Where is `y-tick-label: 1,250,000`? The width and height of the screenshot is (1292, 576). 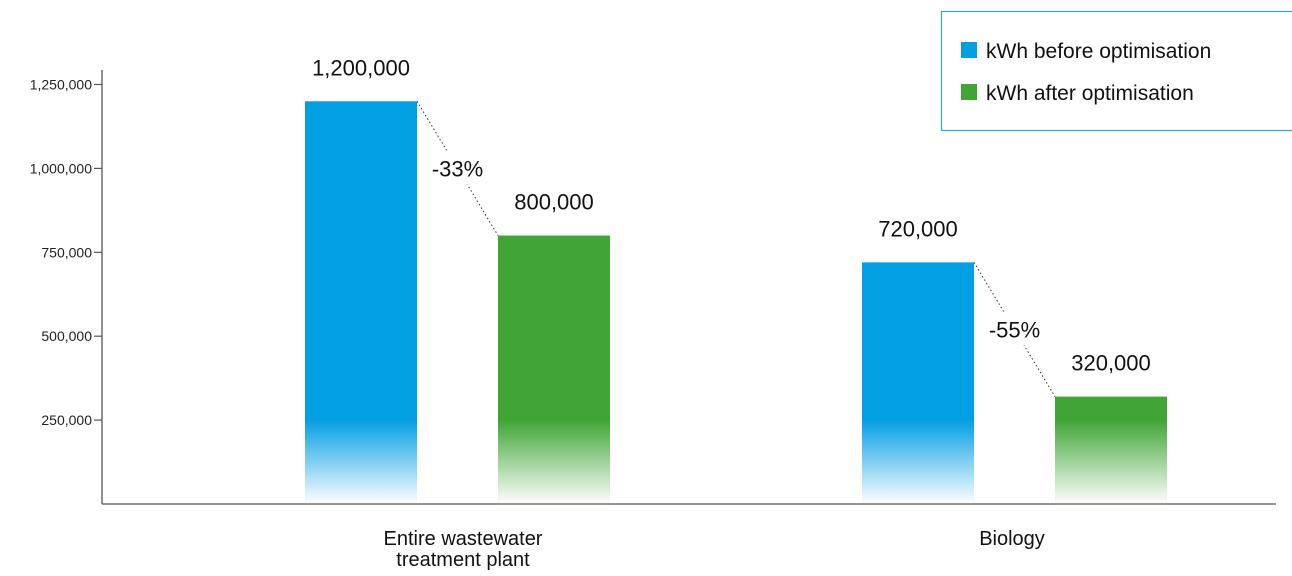
y-tick-label: 1,250,000 is located at coordinates (61, 85).